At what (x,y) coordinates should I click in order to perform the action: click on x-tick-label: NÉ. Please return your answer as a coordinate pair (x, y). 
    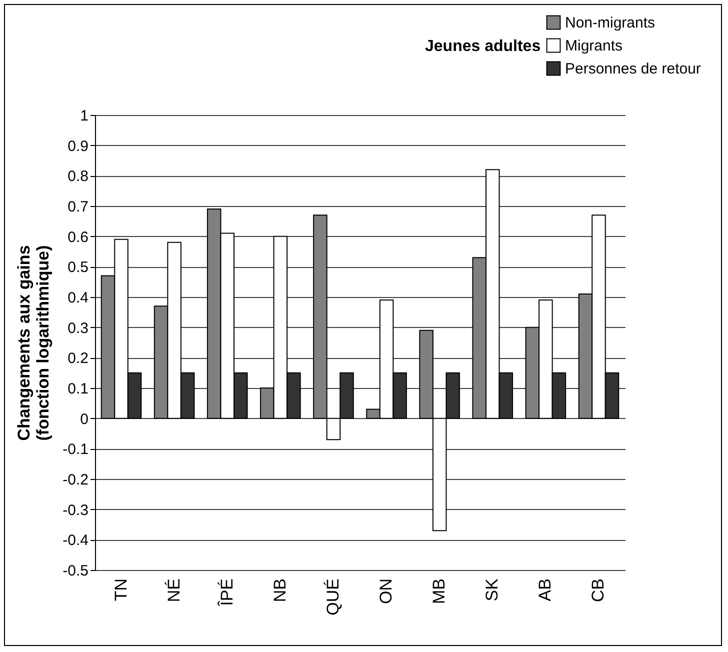
    Looking at the image, I should click on (174, 590).